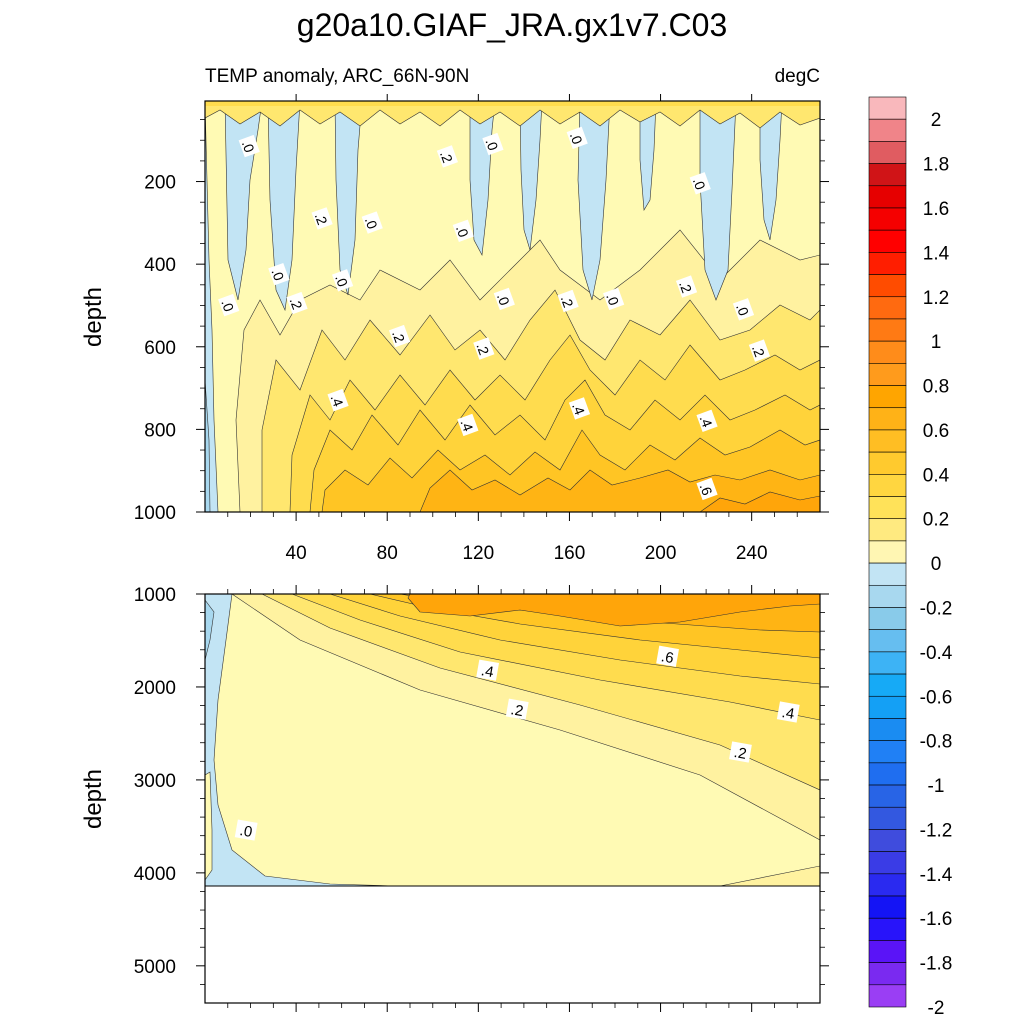 This screenshot has height=1024, width=1024. I want to click on colorbar-label: -1.6, so click(936, 919).